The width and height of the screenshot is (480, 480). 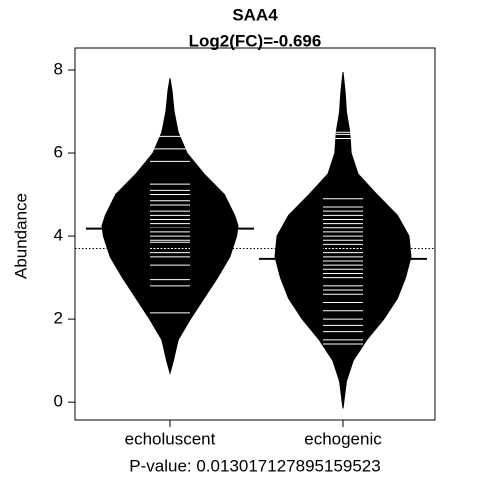 What do you see at coordinates (20, 236) in the screenshot?
I see `y-axis-label: Abundance` at bounding box center [20, 236].